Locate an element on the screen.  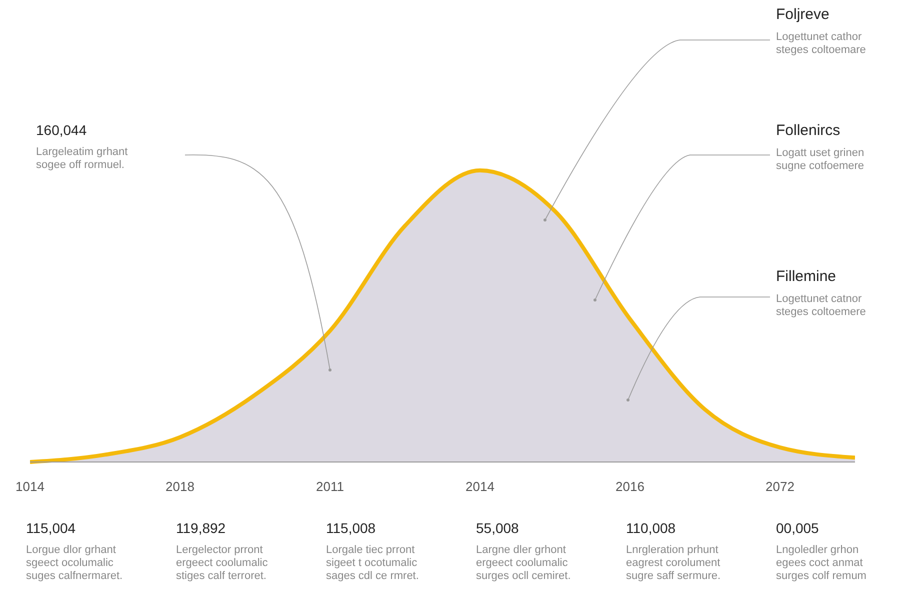
text: 115,008 Lorgale tiec prront sigeet t ocotumalic sages cdl ce rmret. is located at coordinates (372, 551).